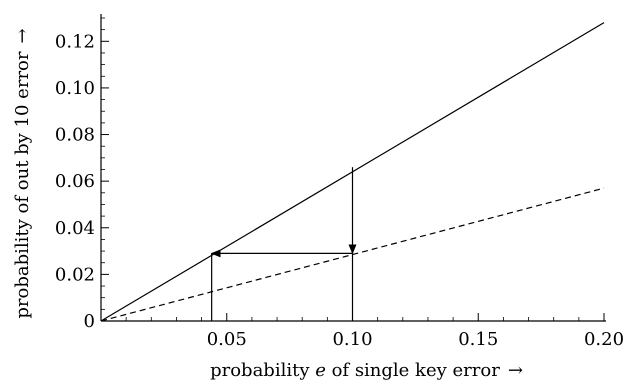 The height and width of the screenshot is (385, 627). What do you see at coordinates (515, 370) in the screenshot?
I see `x-axis-arrow: →` at bounding box center [515, 370].